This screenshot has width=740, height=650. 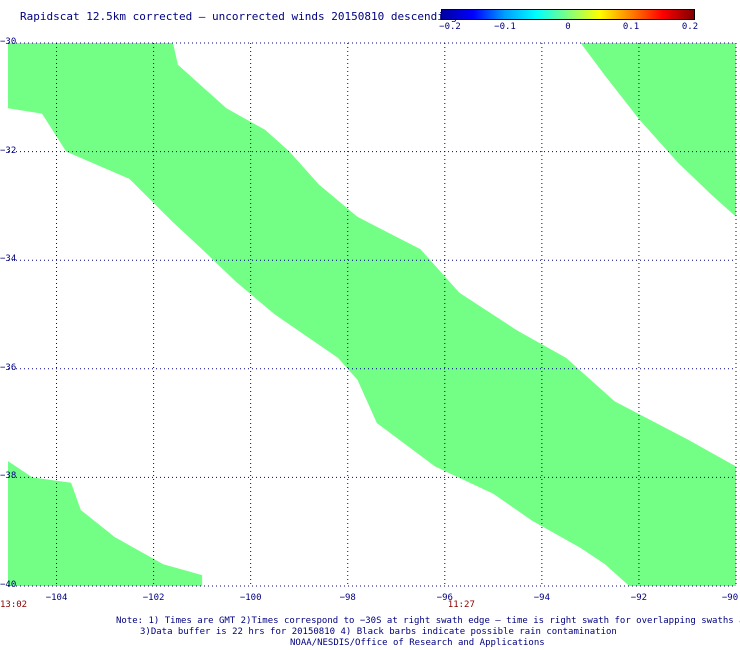 I want to click on longitude-tick-label: −100, so click(x=250, y=598).